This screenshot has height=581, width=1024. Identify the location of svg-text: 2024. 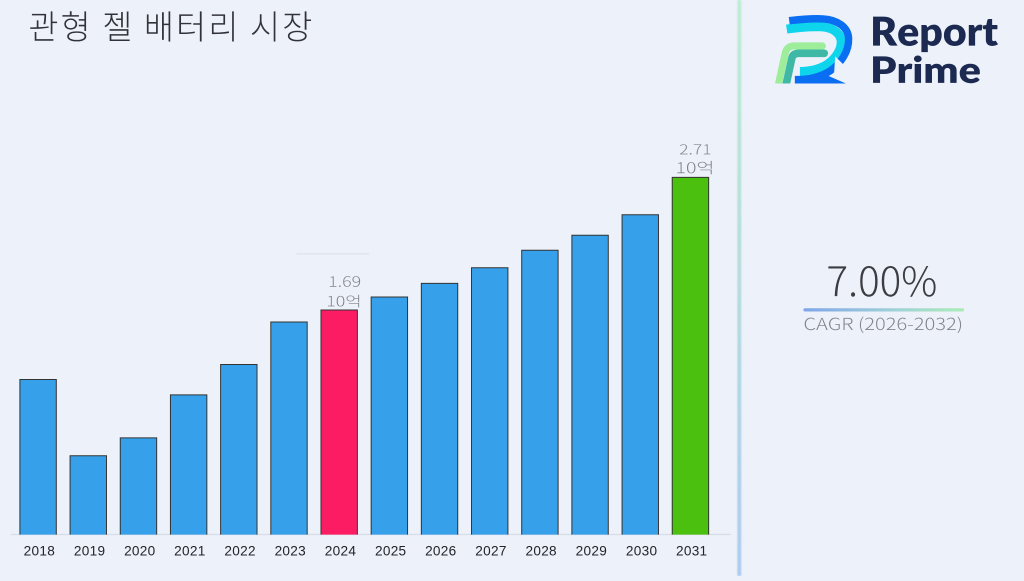
(341, 551).